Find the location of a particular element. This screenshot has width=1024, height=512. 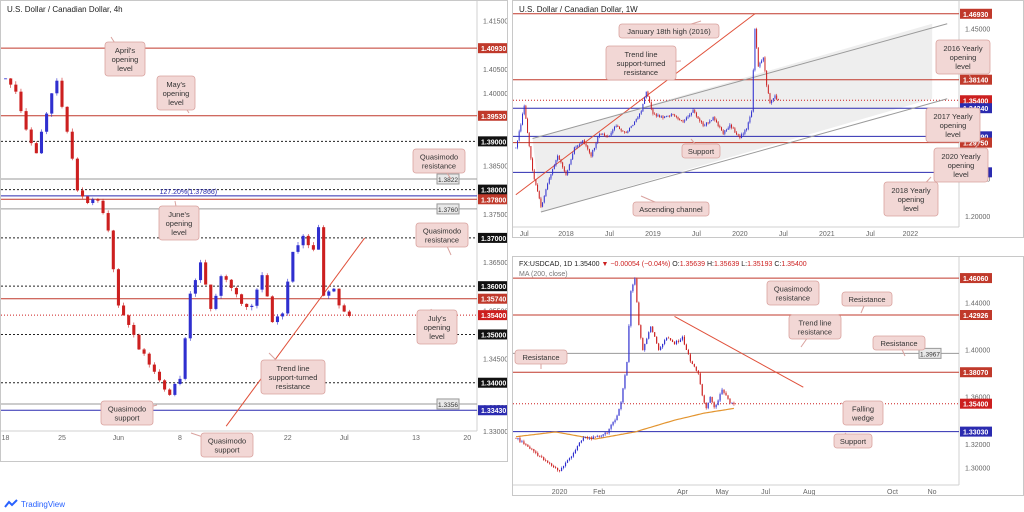

callout-text: April's is located at coordinates (125, 50).